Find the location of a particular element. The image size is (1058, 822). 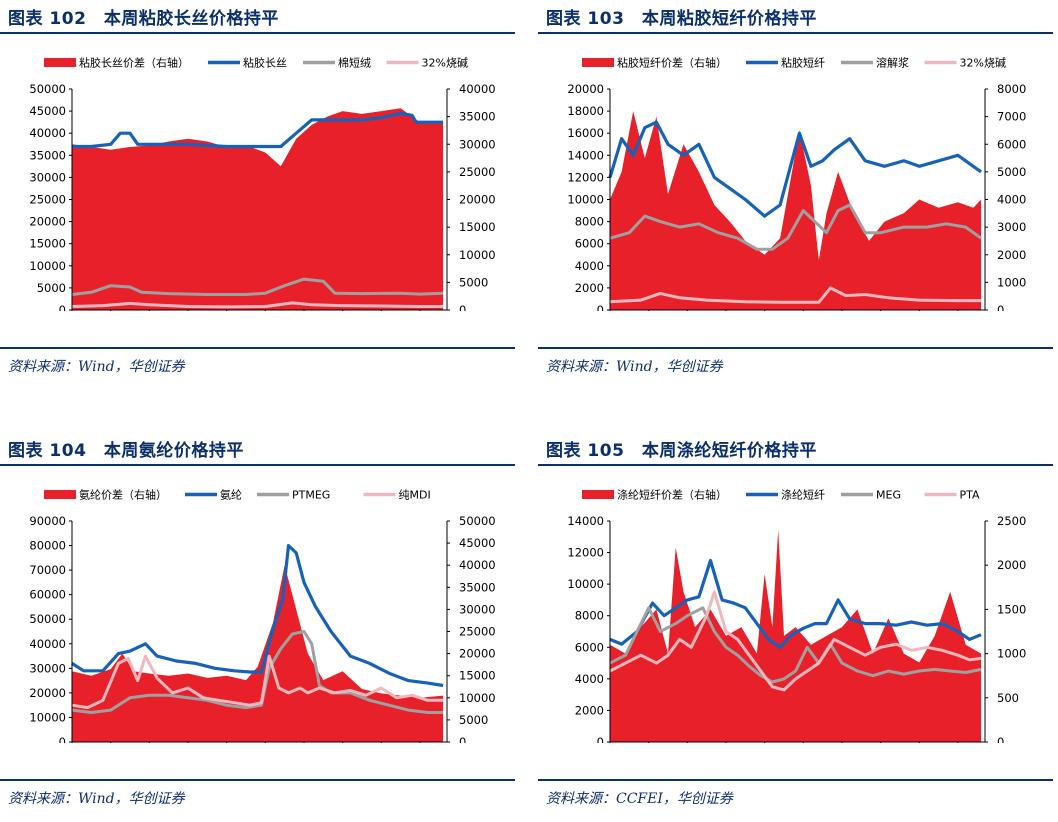

y-tick-label-left: 45000 is located at coordinates (47, 111).